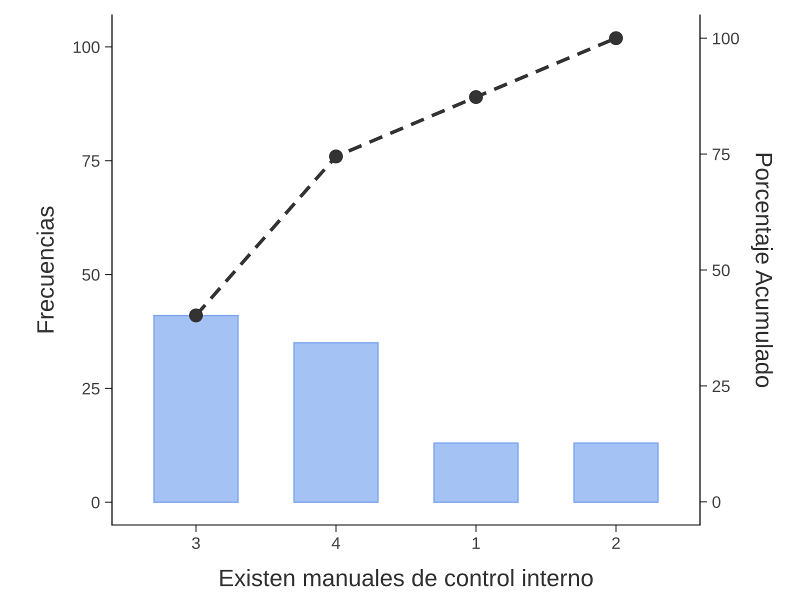 This screenshot has width=785, height=610. I want to click on y-axis-title: Frecuencias, so click(45, 269).